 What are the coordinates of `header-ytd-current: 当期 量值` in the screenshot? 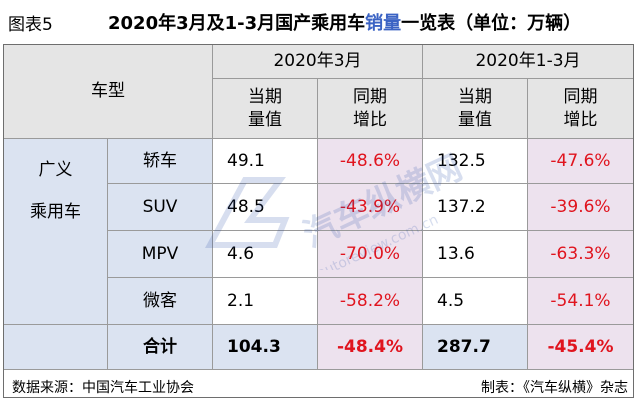 It's located at (475, 109).